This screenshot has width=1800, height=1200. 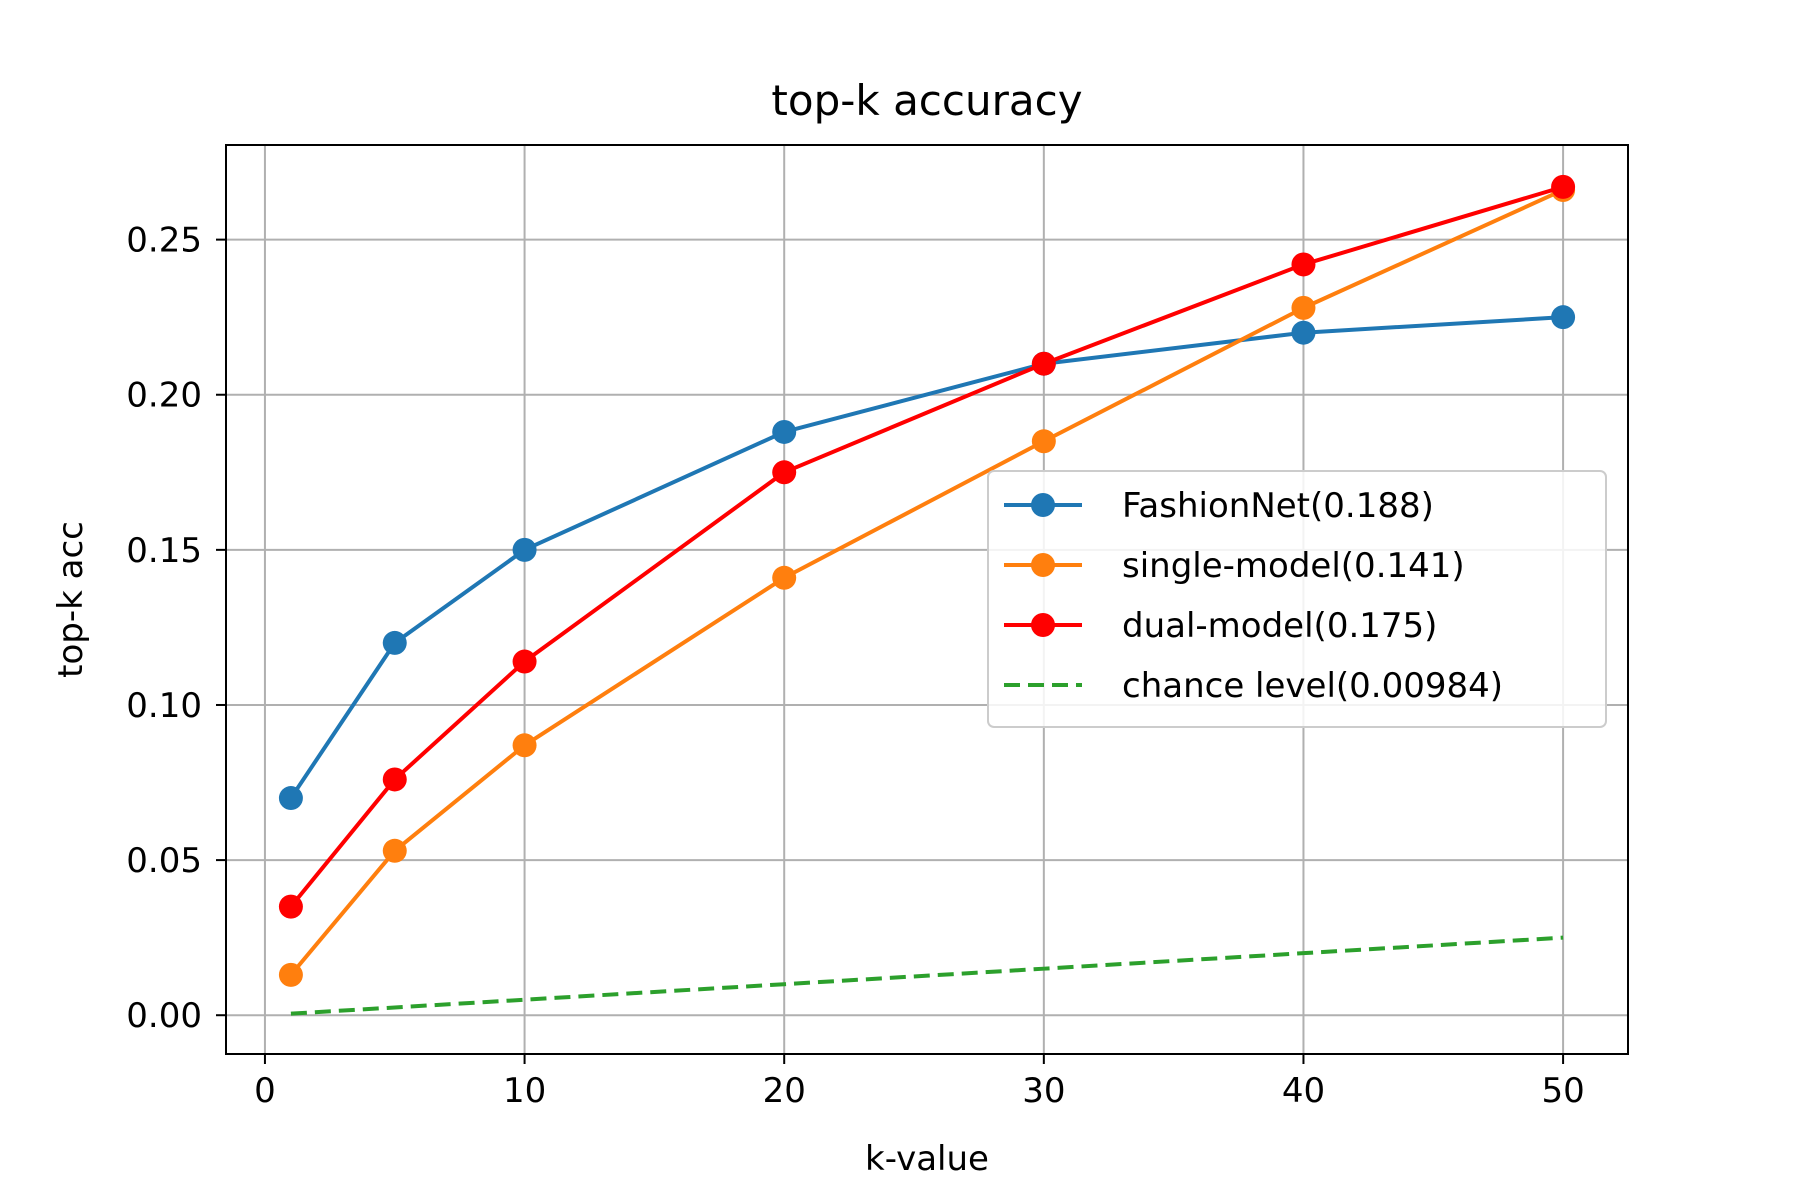 What do you see at coordinates (524, 1091) in the screenshot?
I see `x-tick-label: 10` at bounding box center [524, 1091].